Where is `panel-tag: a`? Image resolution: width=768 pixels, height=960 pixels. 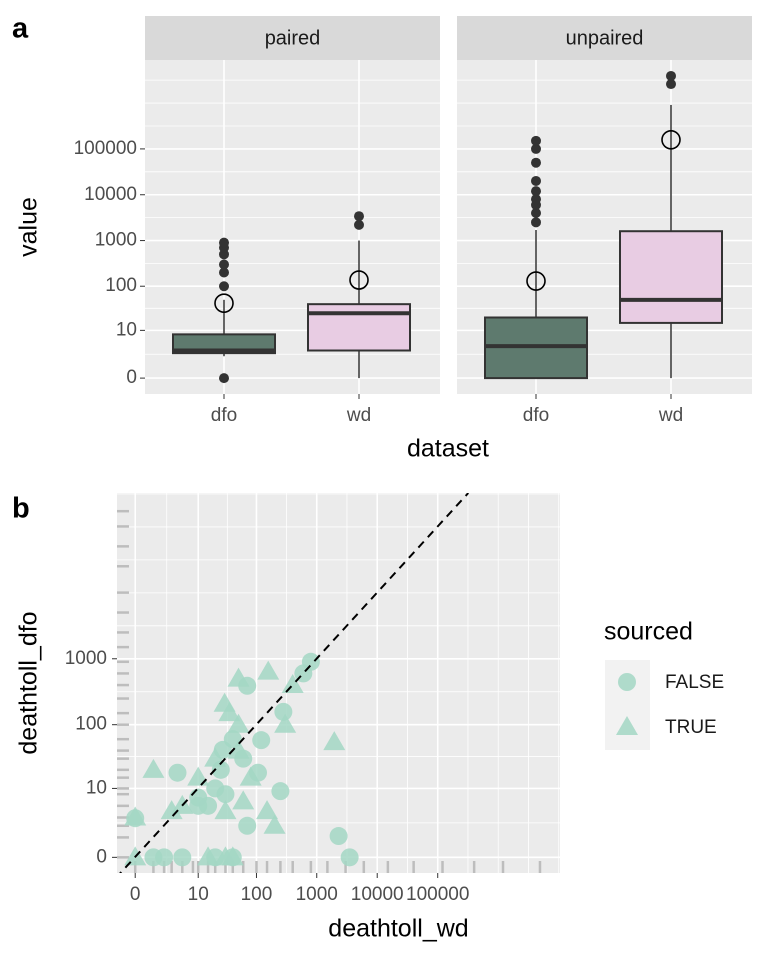 panel-tag: a is located at coordinates (20, 29).